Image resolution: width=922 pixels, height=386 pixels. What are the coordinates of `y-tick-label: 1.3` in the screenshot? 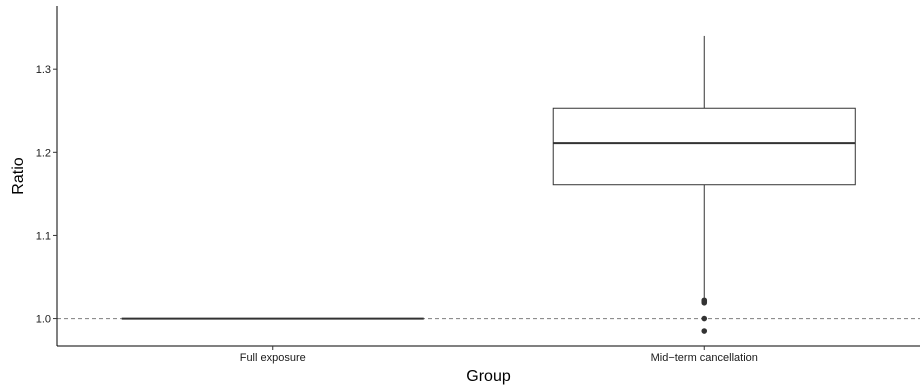 It's located at (43, 70).